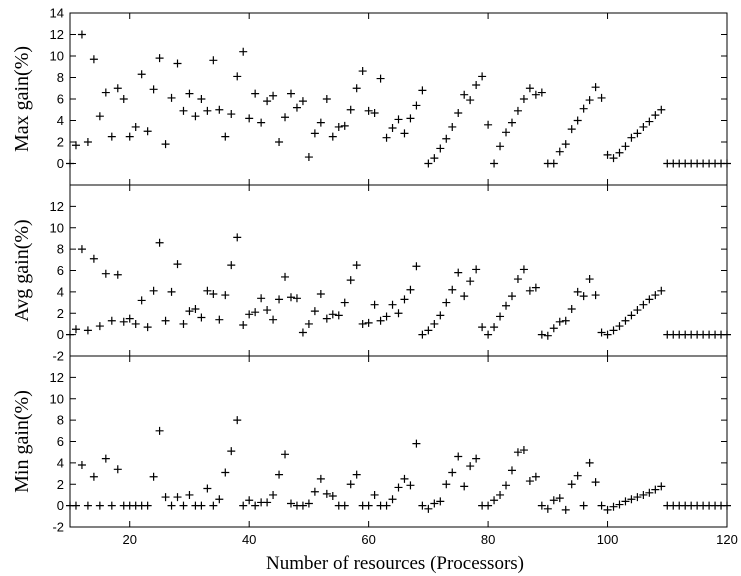 The height and width of the screenshot is (576, 741). I want to click on y-tick-label: 14, so click(57, 13).